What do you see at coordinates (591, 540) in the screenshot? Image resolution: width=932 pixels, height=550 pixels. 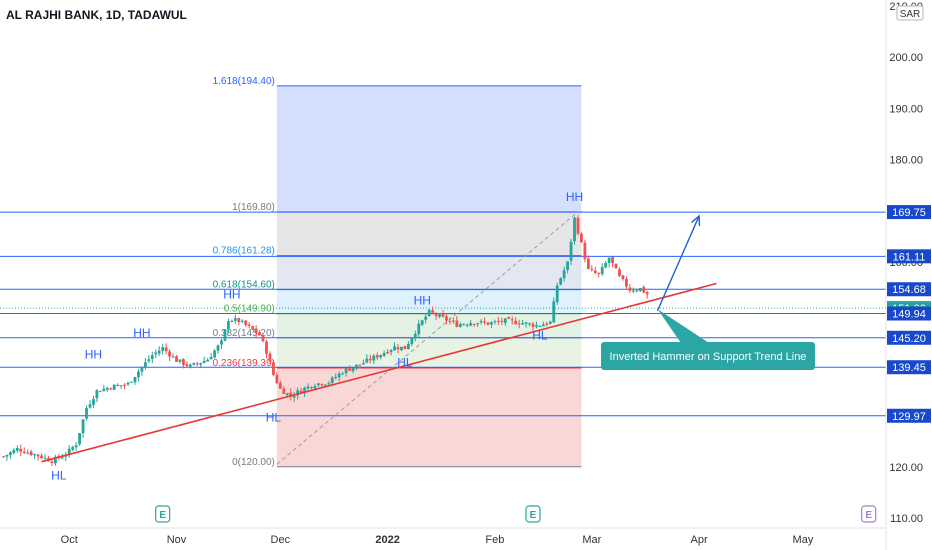 I see `x-axis-tick-label: Mar` at bounding box center [591, 540].